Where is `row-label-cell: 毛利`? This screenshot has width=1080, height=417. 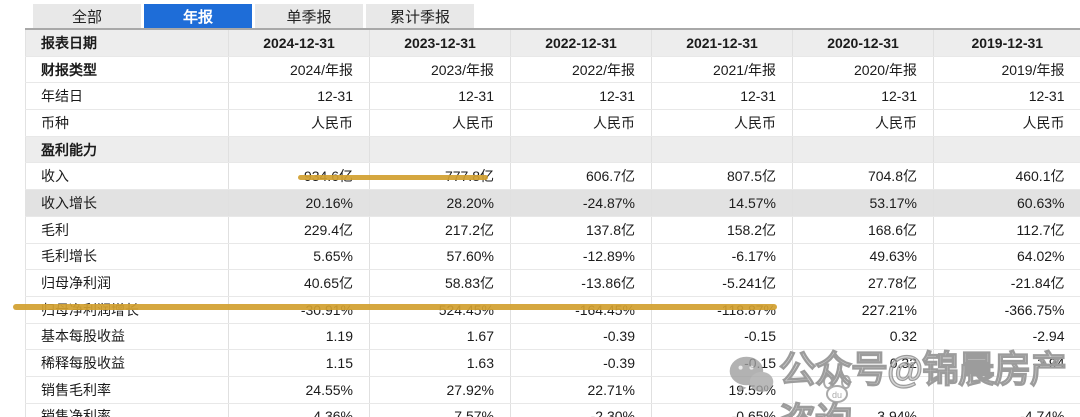
row-label-cell: 毛利 is located at coordinates (127, 230).